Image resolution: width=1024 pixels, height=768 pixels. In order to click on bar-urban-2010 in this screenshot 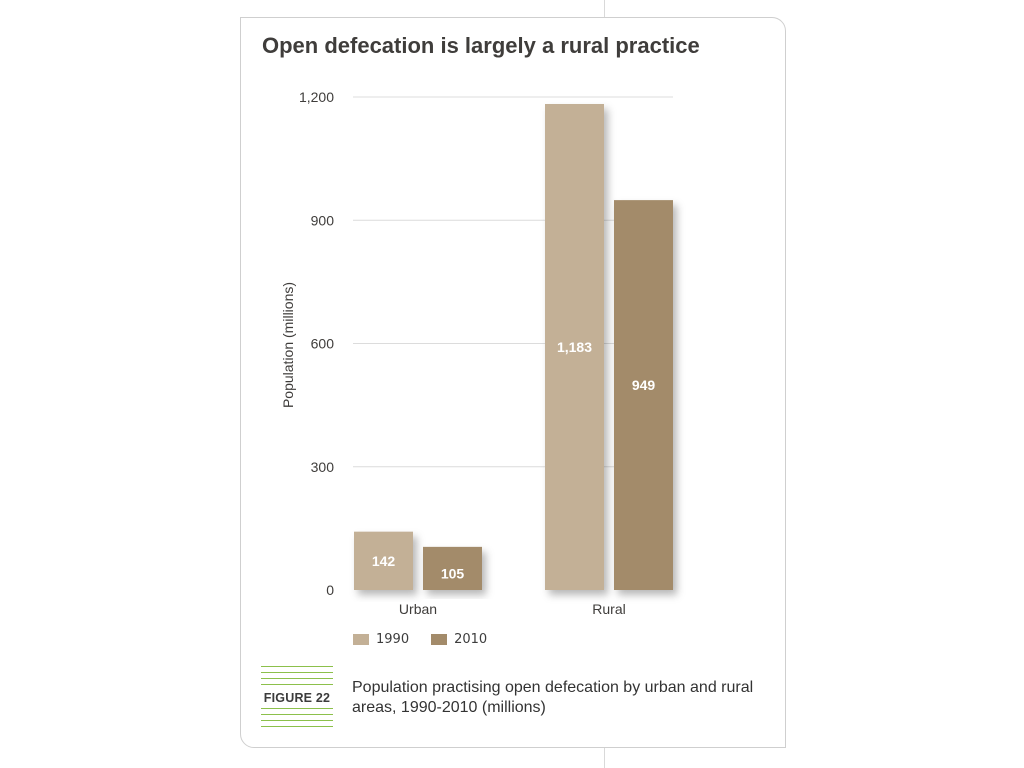, I will do `click(452, 568)`.